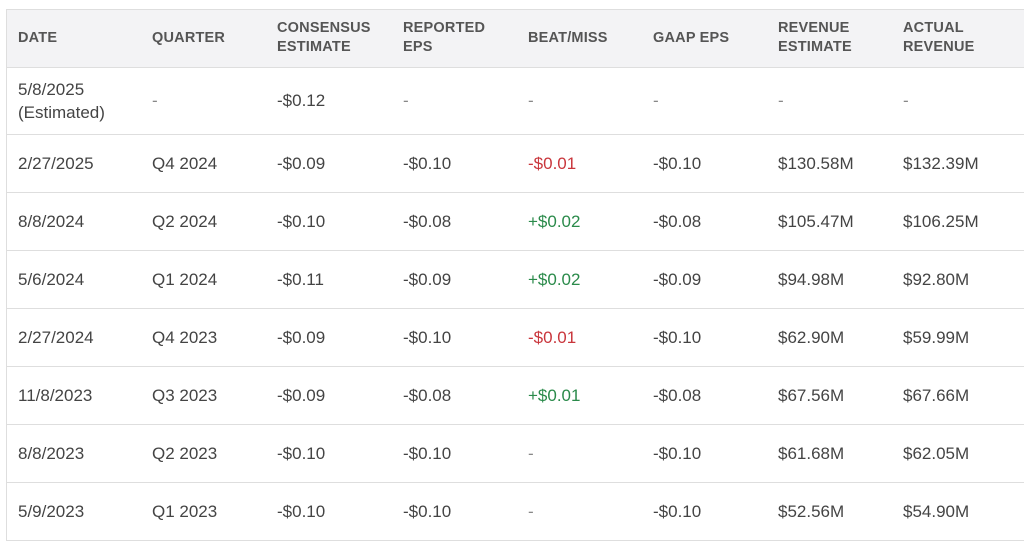 This screenshot has height=541, width=1024. What do you see at coordinates (811, 395) in the screenshot?
I see `cell-revenue-estimate: $67.56M` at bounding box center [811, 395].